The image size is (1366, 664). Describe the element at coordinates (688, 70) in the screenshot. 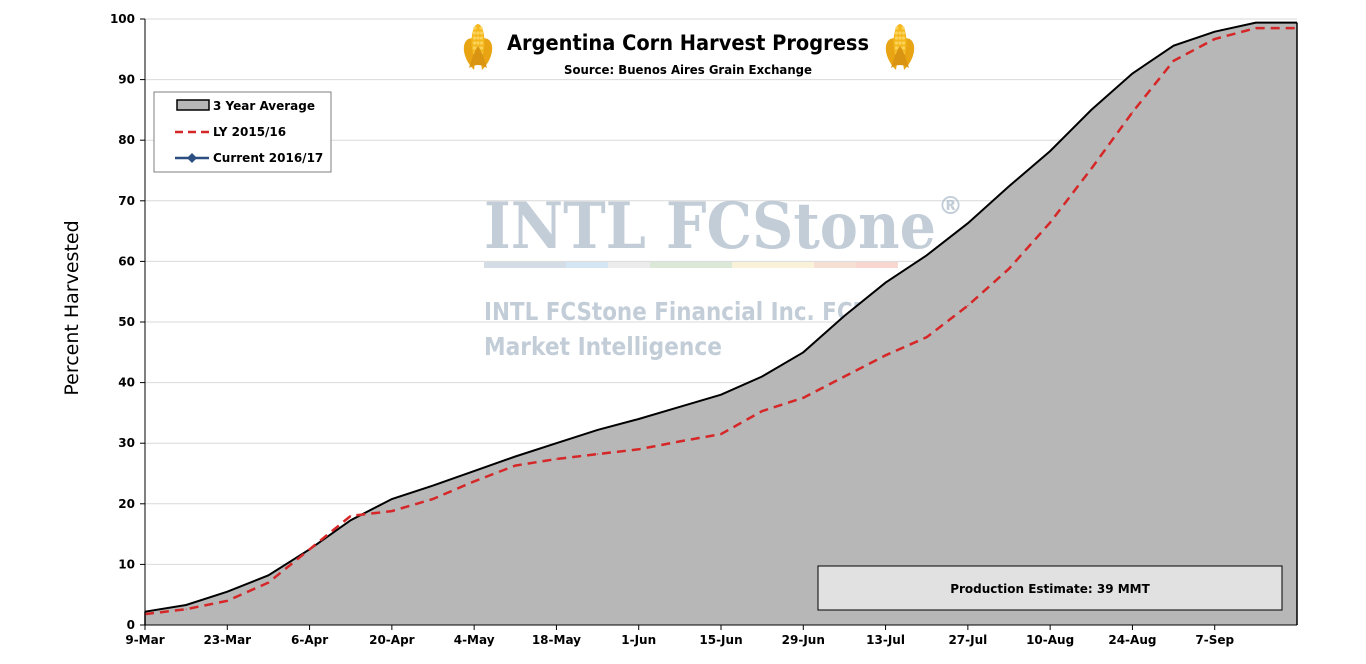

I see `chart-subtitle: Source: Buenos Aires Grain Exchange` at that location.